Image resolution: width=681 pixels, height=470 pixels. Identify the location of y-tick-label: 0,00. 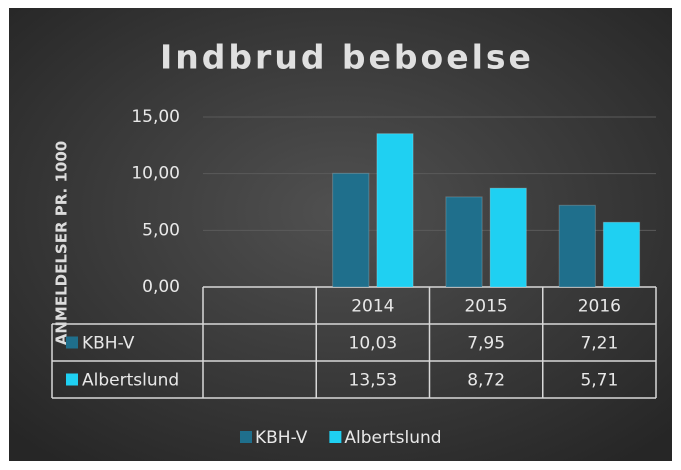
(161, 287).